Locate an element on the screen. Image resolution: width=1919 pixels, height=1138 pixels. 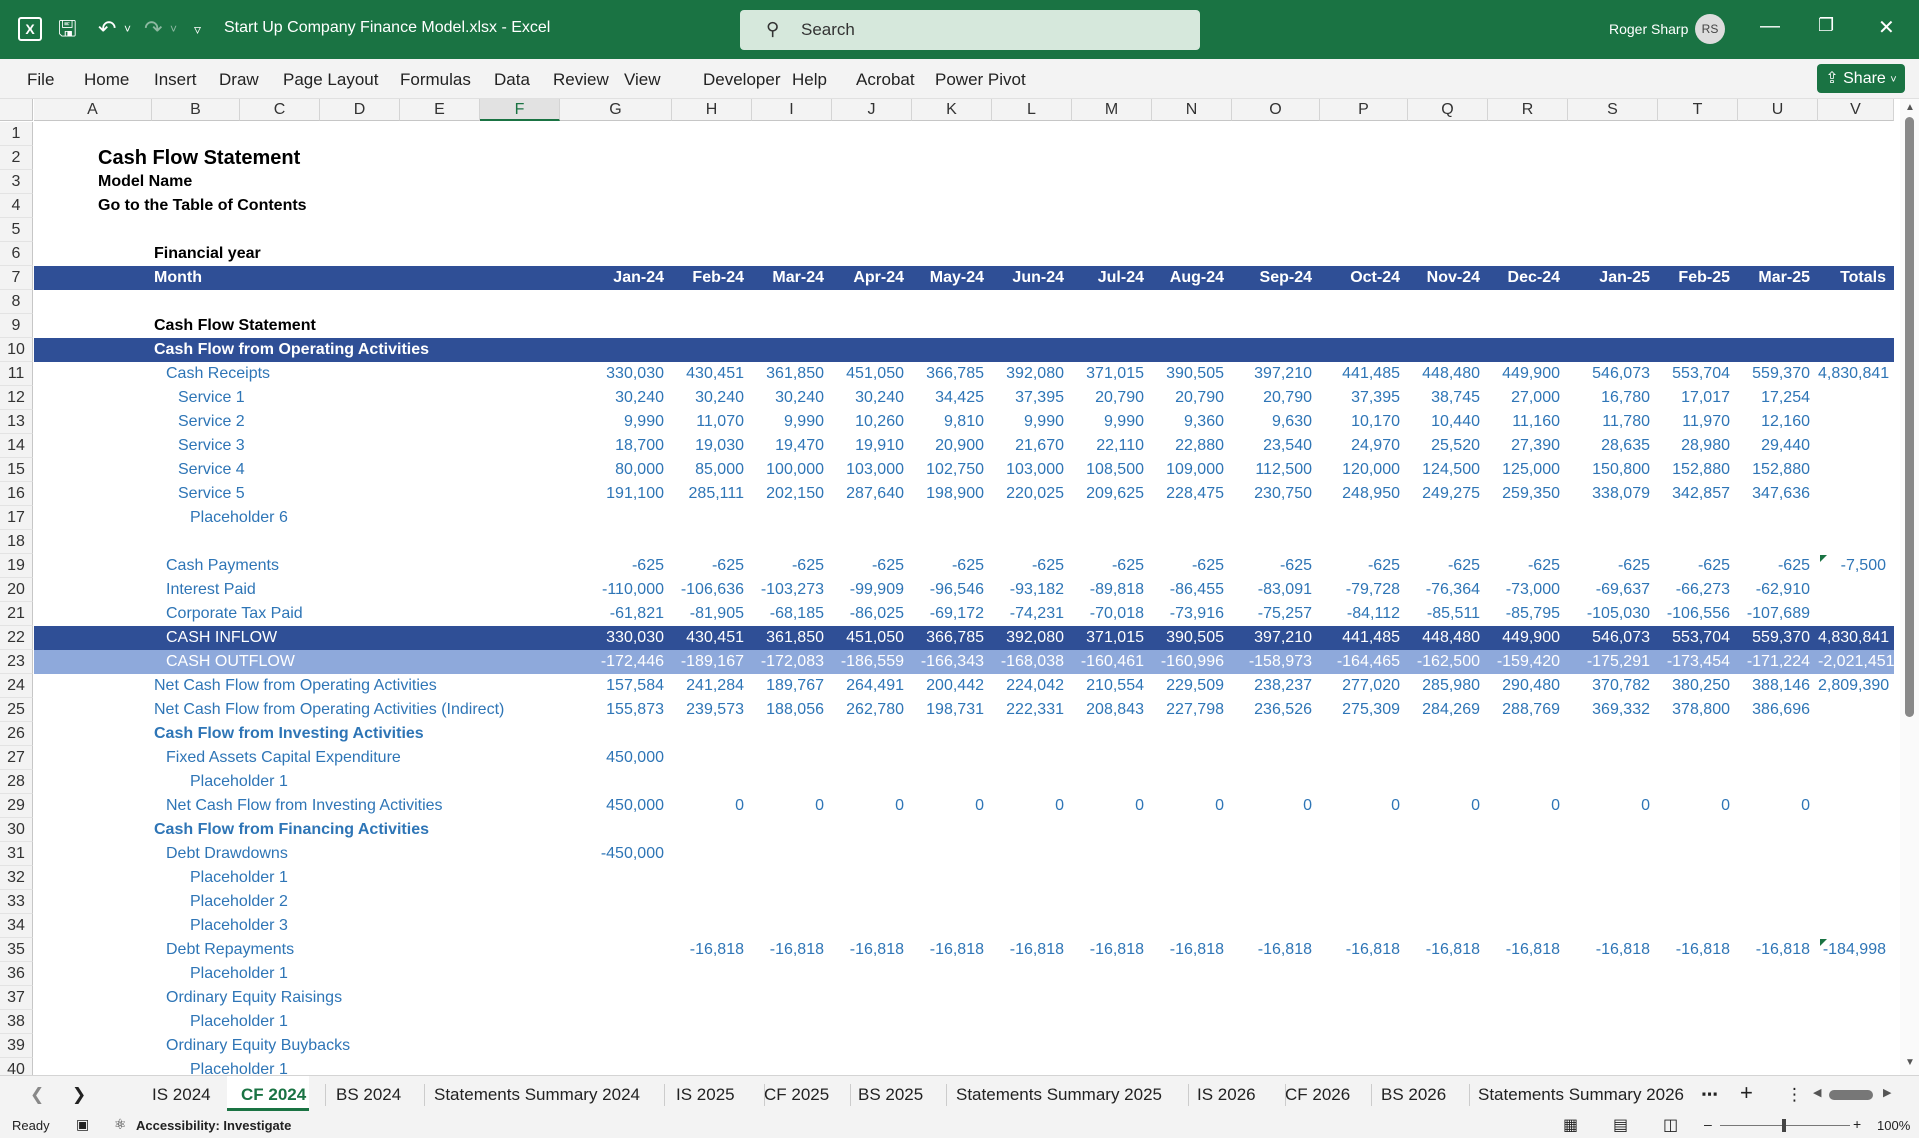
value-cell: 448,480 is located at coordinates (1451, 373).